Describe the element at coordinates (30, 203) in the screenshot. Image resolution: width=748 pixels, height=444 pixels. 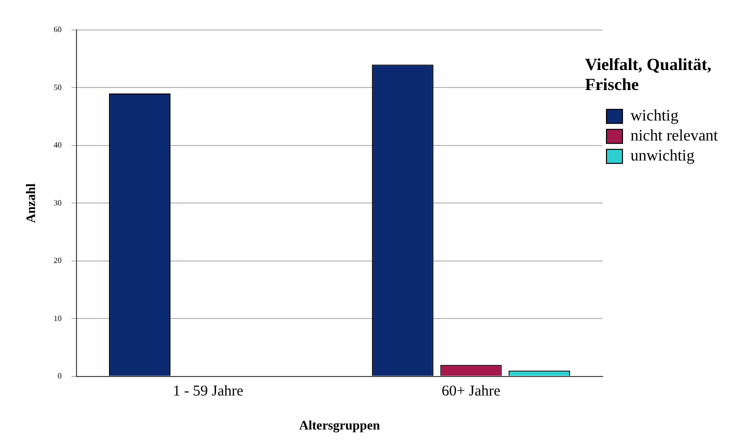
I see `y-axis-title: Anzahl` at that location.